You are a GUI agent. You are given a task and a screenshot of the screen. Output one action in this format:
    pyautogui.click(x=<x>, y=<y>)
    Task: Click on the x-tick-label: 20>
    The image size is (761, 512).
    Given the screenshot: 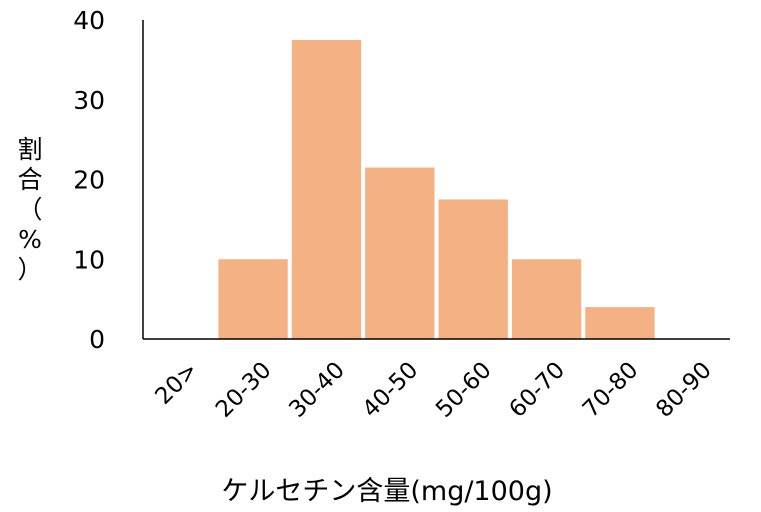 What is the action you would take?
    pyautogui.click(x=177, y=383)
    